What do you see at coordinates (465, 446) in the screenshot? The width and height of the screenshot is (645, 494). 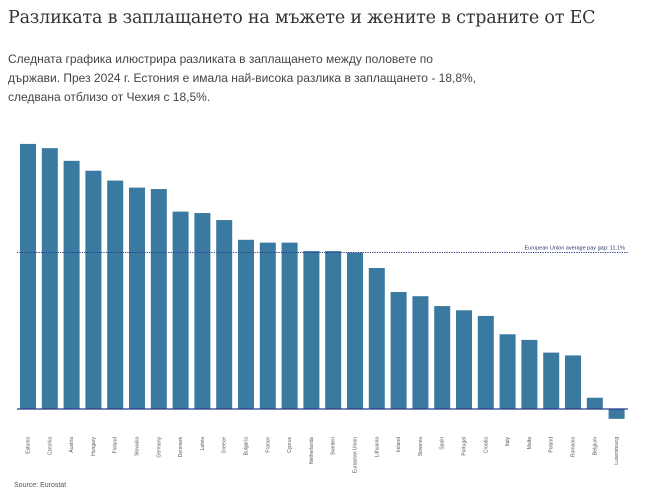 I see `x-tick-label: Portugal` at bounding box center [465, 446].